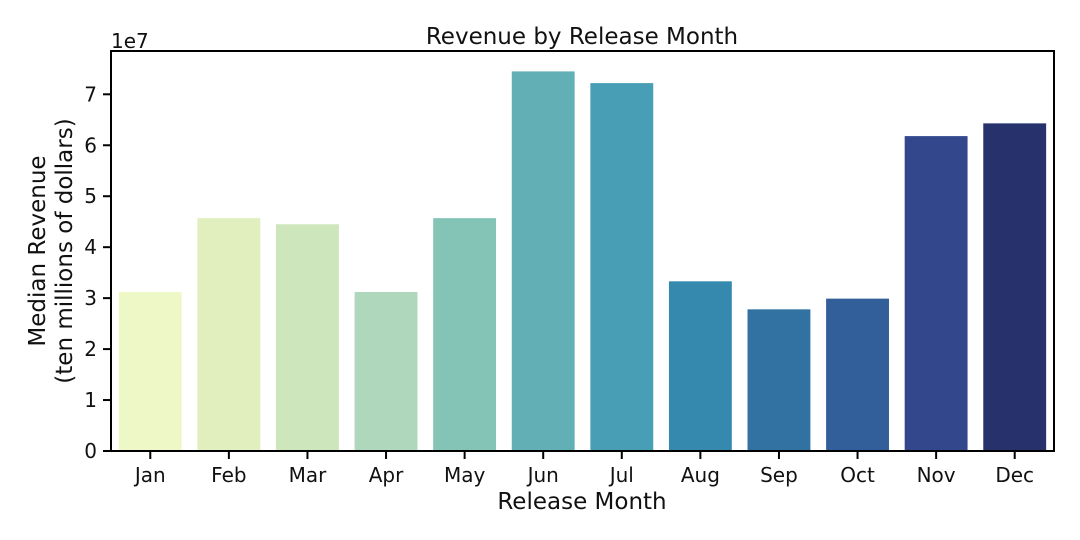  I want to click on x-tick-label: Jul, so click(621, 475).